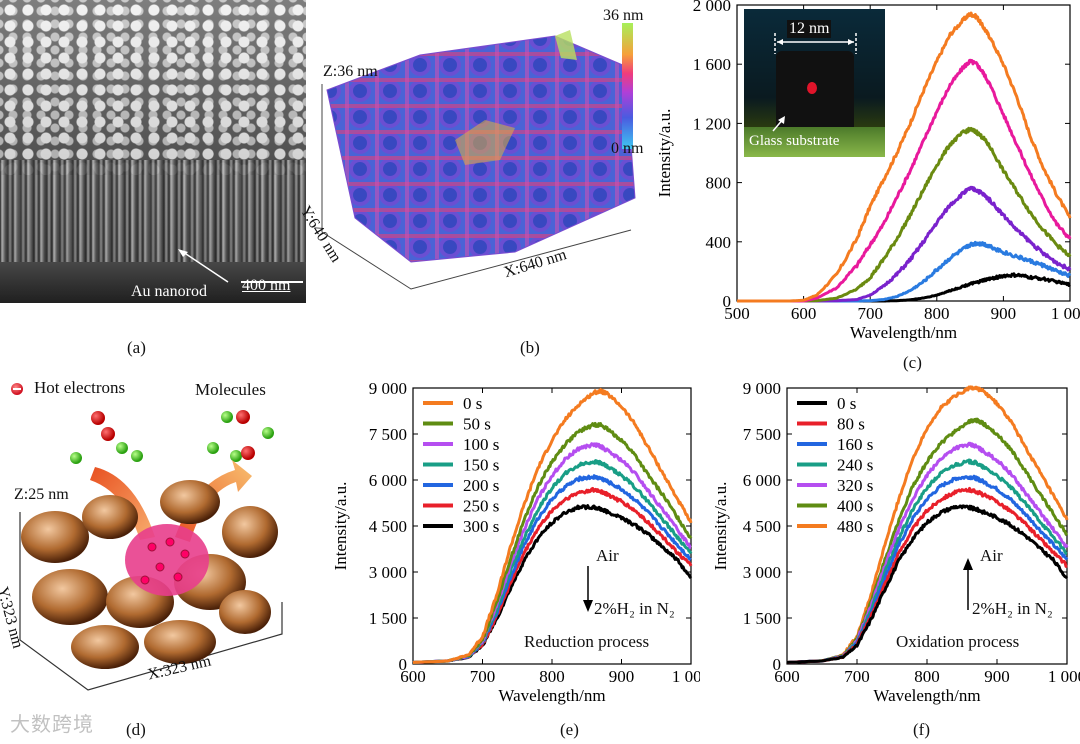 Image resolution: width=1080 pixels, height=744 pixels. What do you see at coordinates (481, 485) in the screenshot?
I see `legend-label: 200 s` at bounding box center [481, 485].